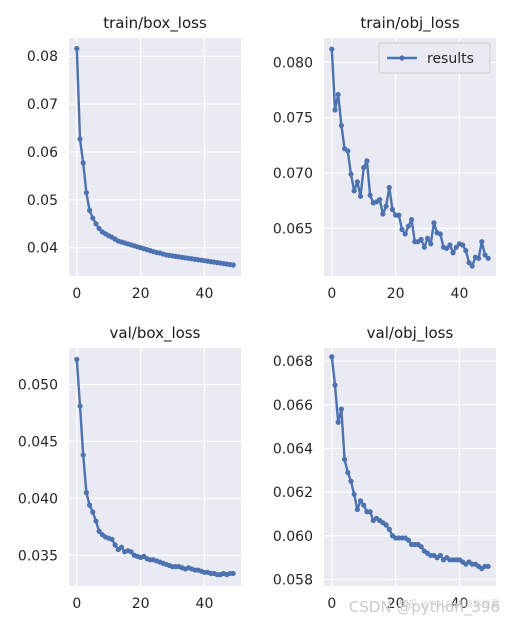 This screenshot has height=628, width=514. Describe the element at coordinates (293, 174) in the screenshot. I see `y-tick-label: 0.070` at that location.